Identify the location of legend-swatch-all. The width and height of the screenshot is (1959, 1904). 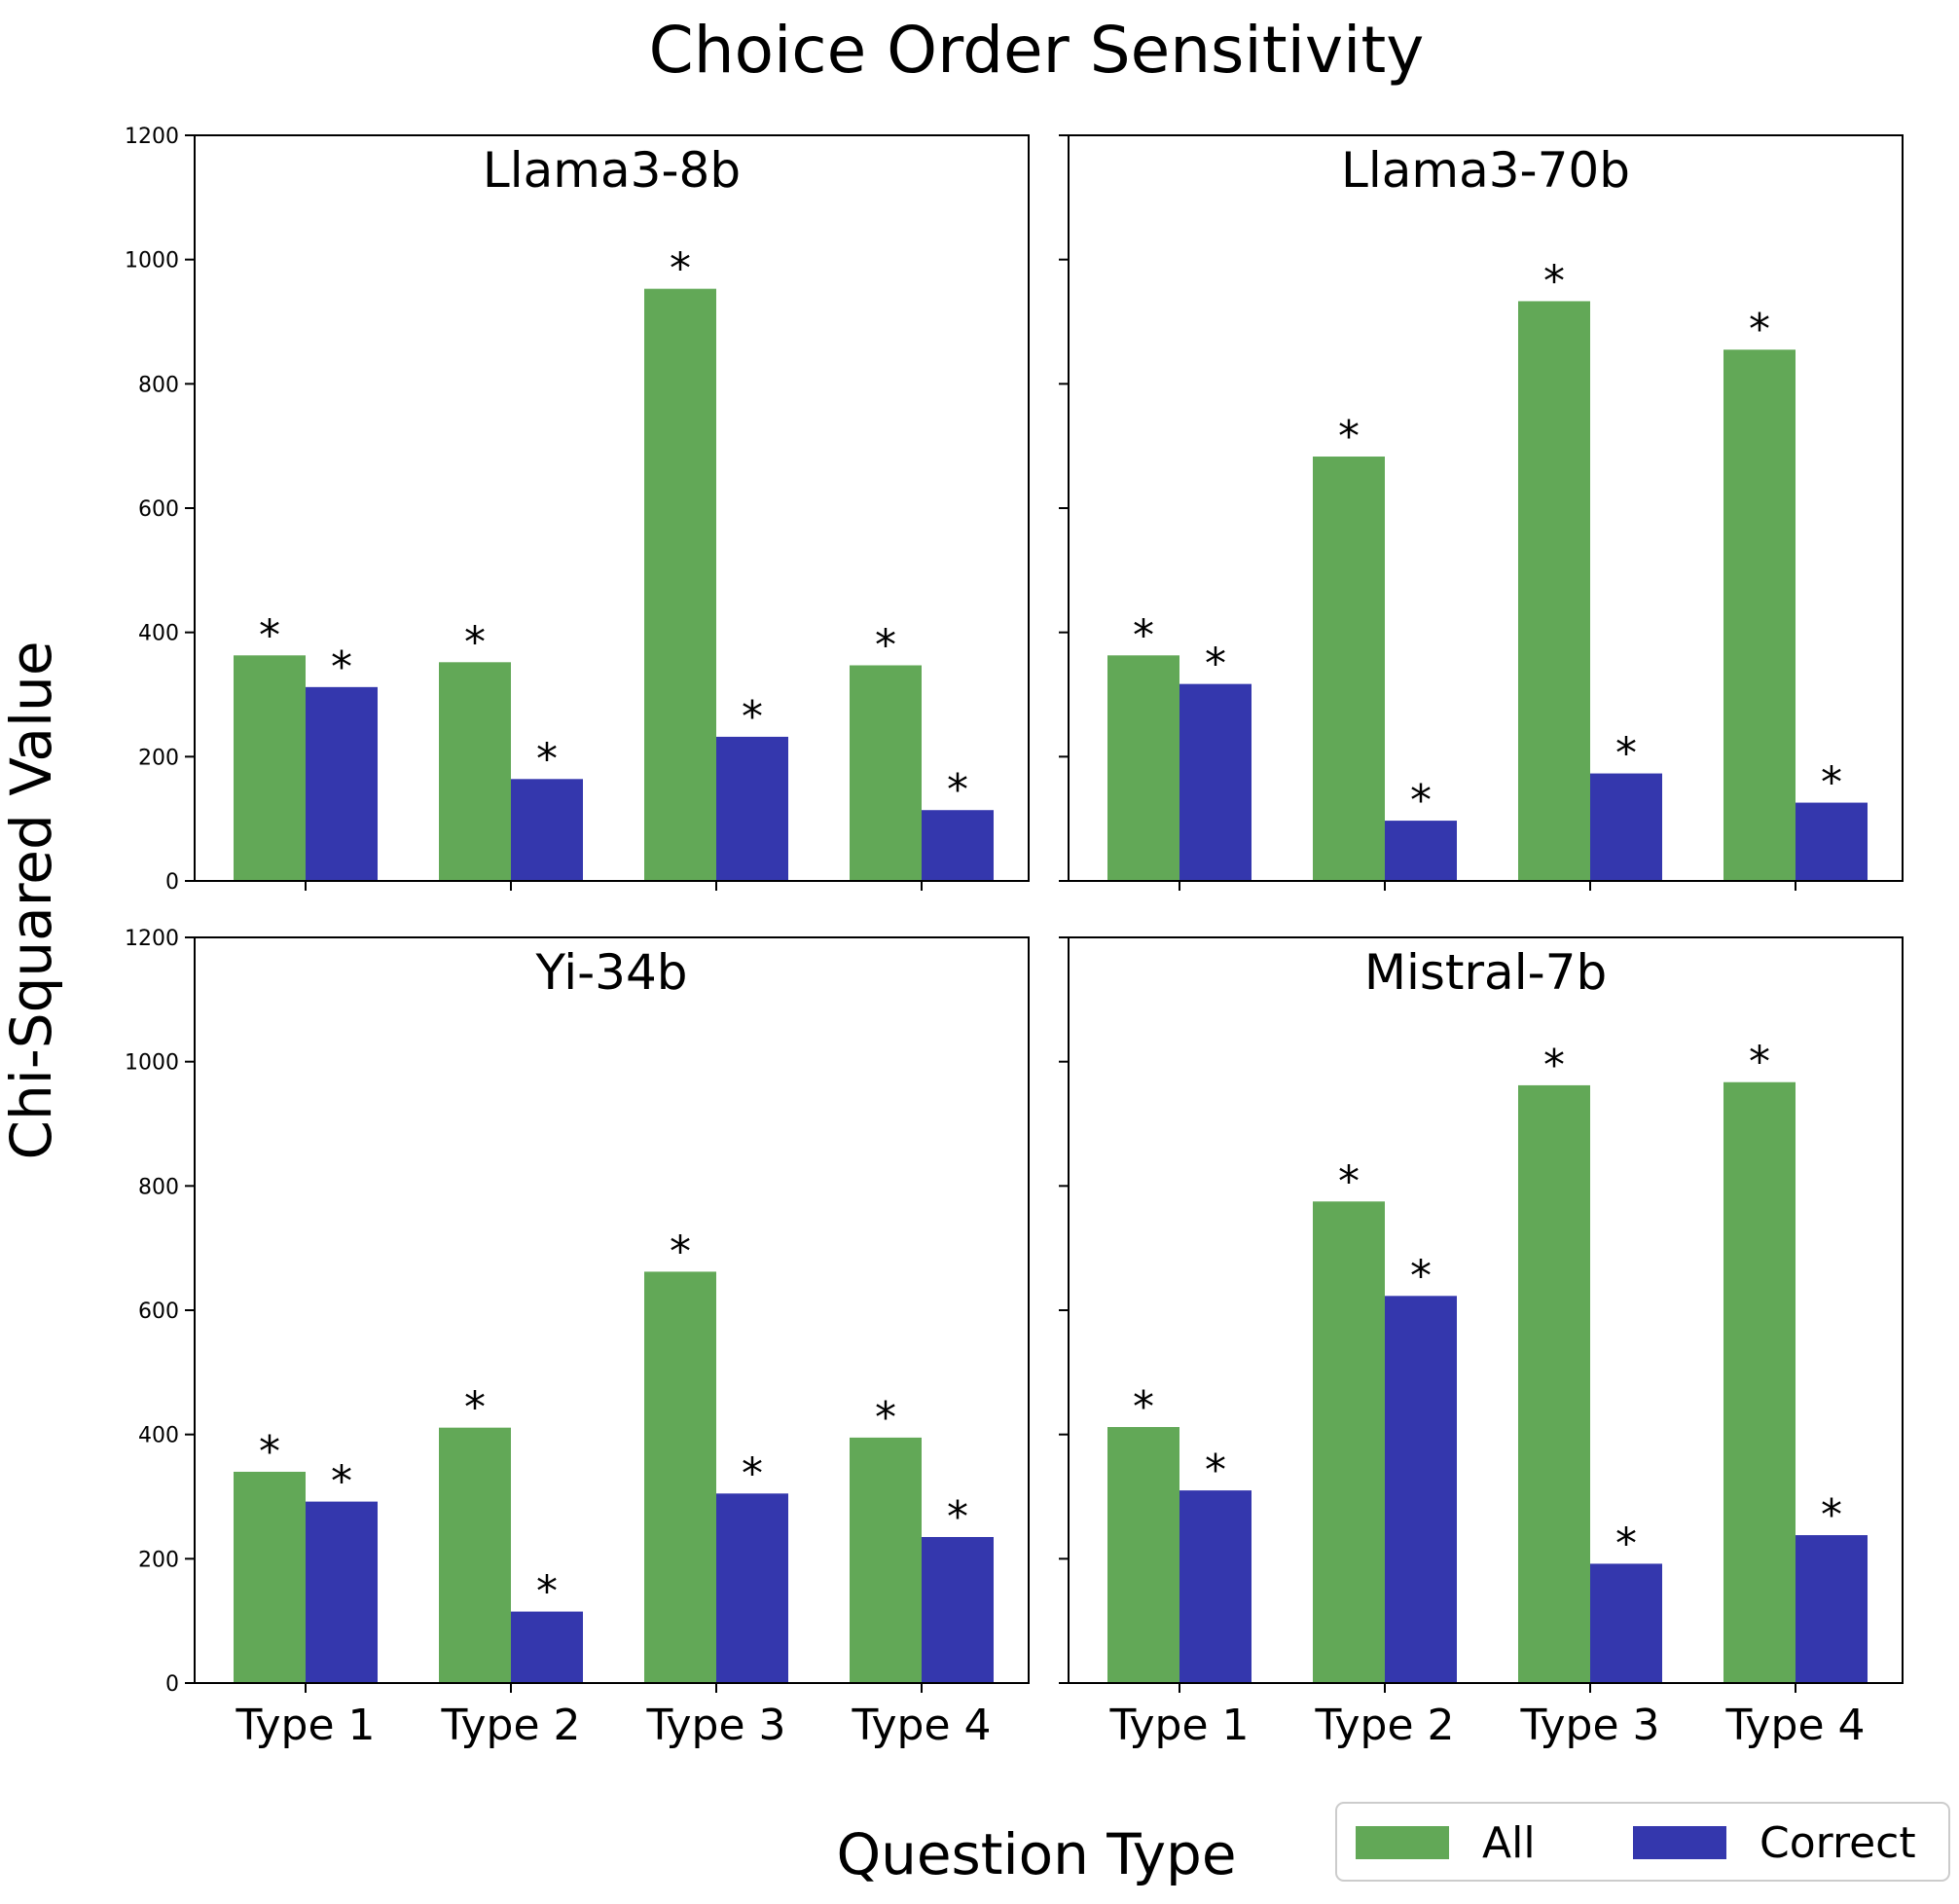
(1402, 1842).